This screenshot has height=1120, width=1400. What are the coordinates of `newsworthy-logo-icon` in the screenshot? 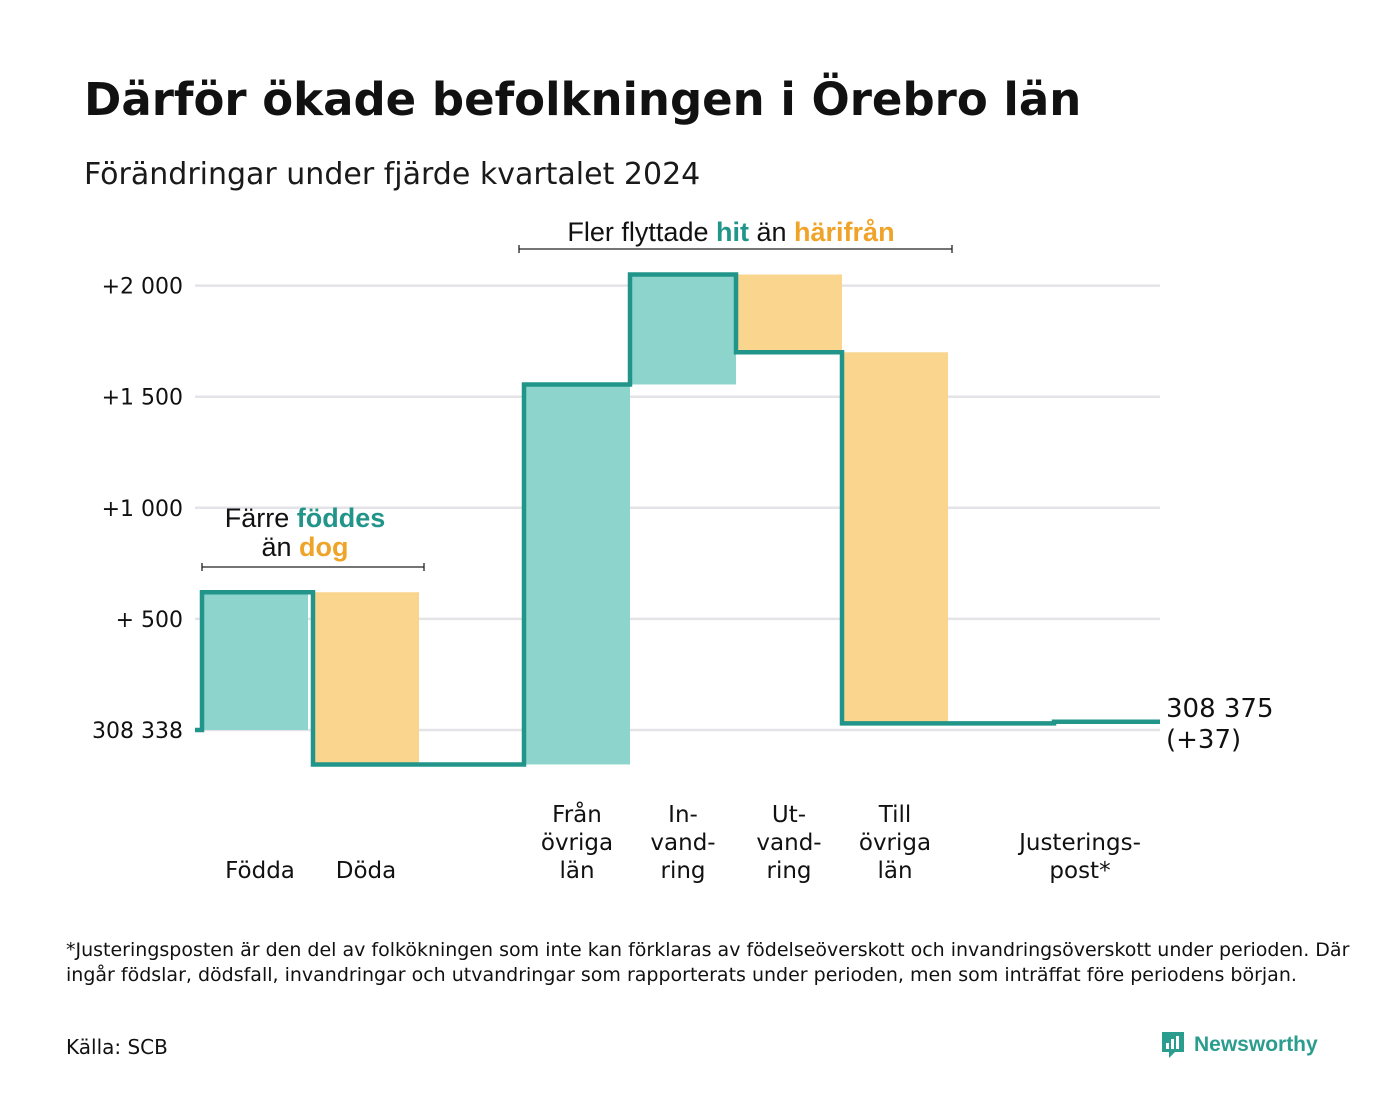 It's located at (1173, 1045).